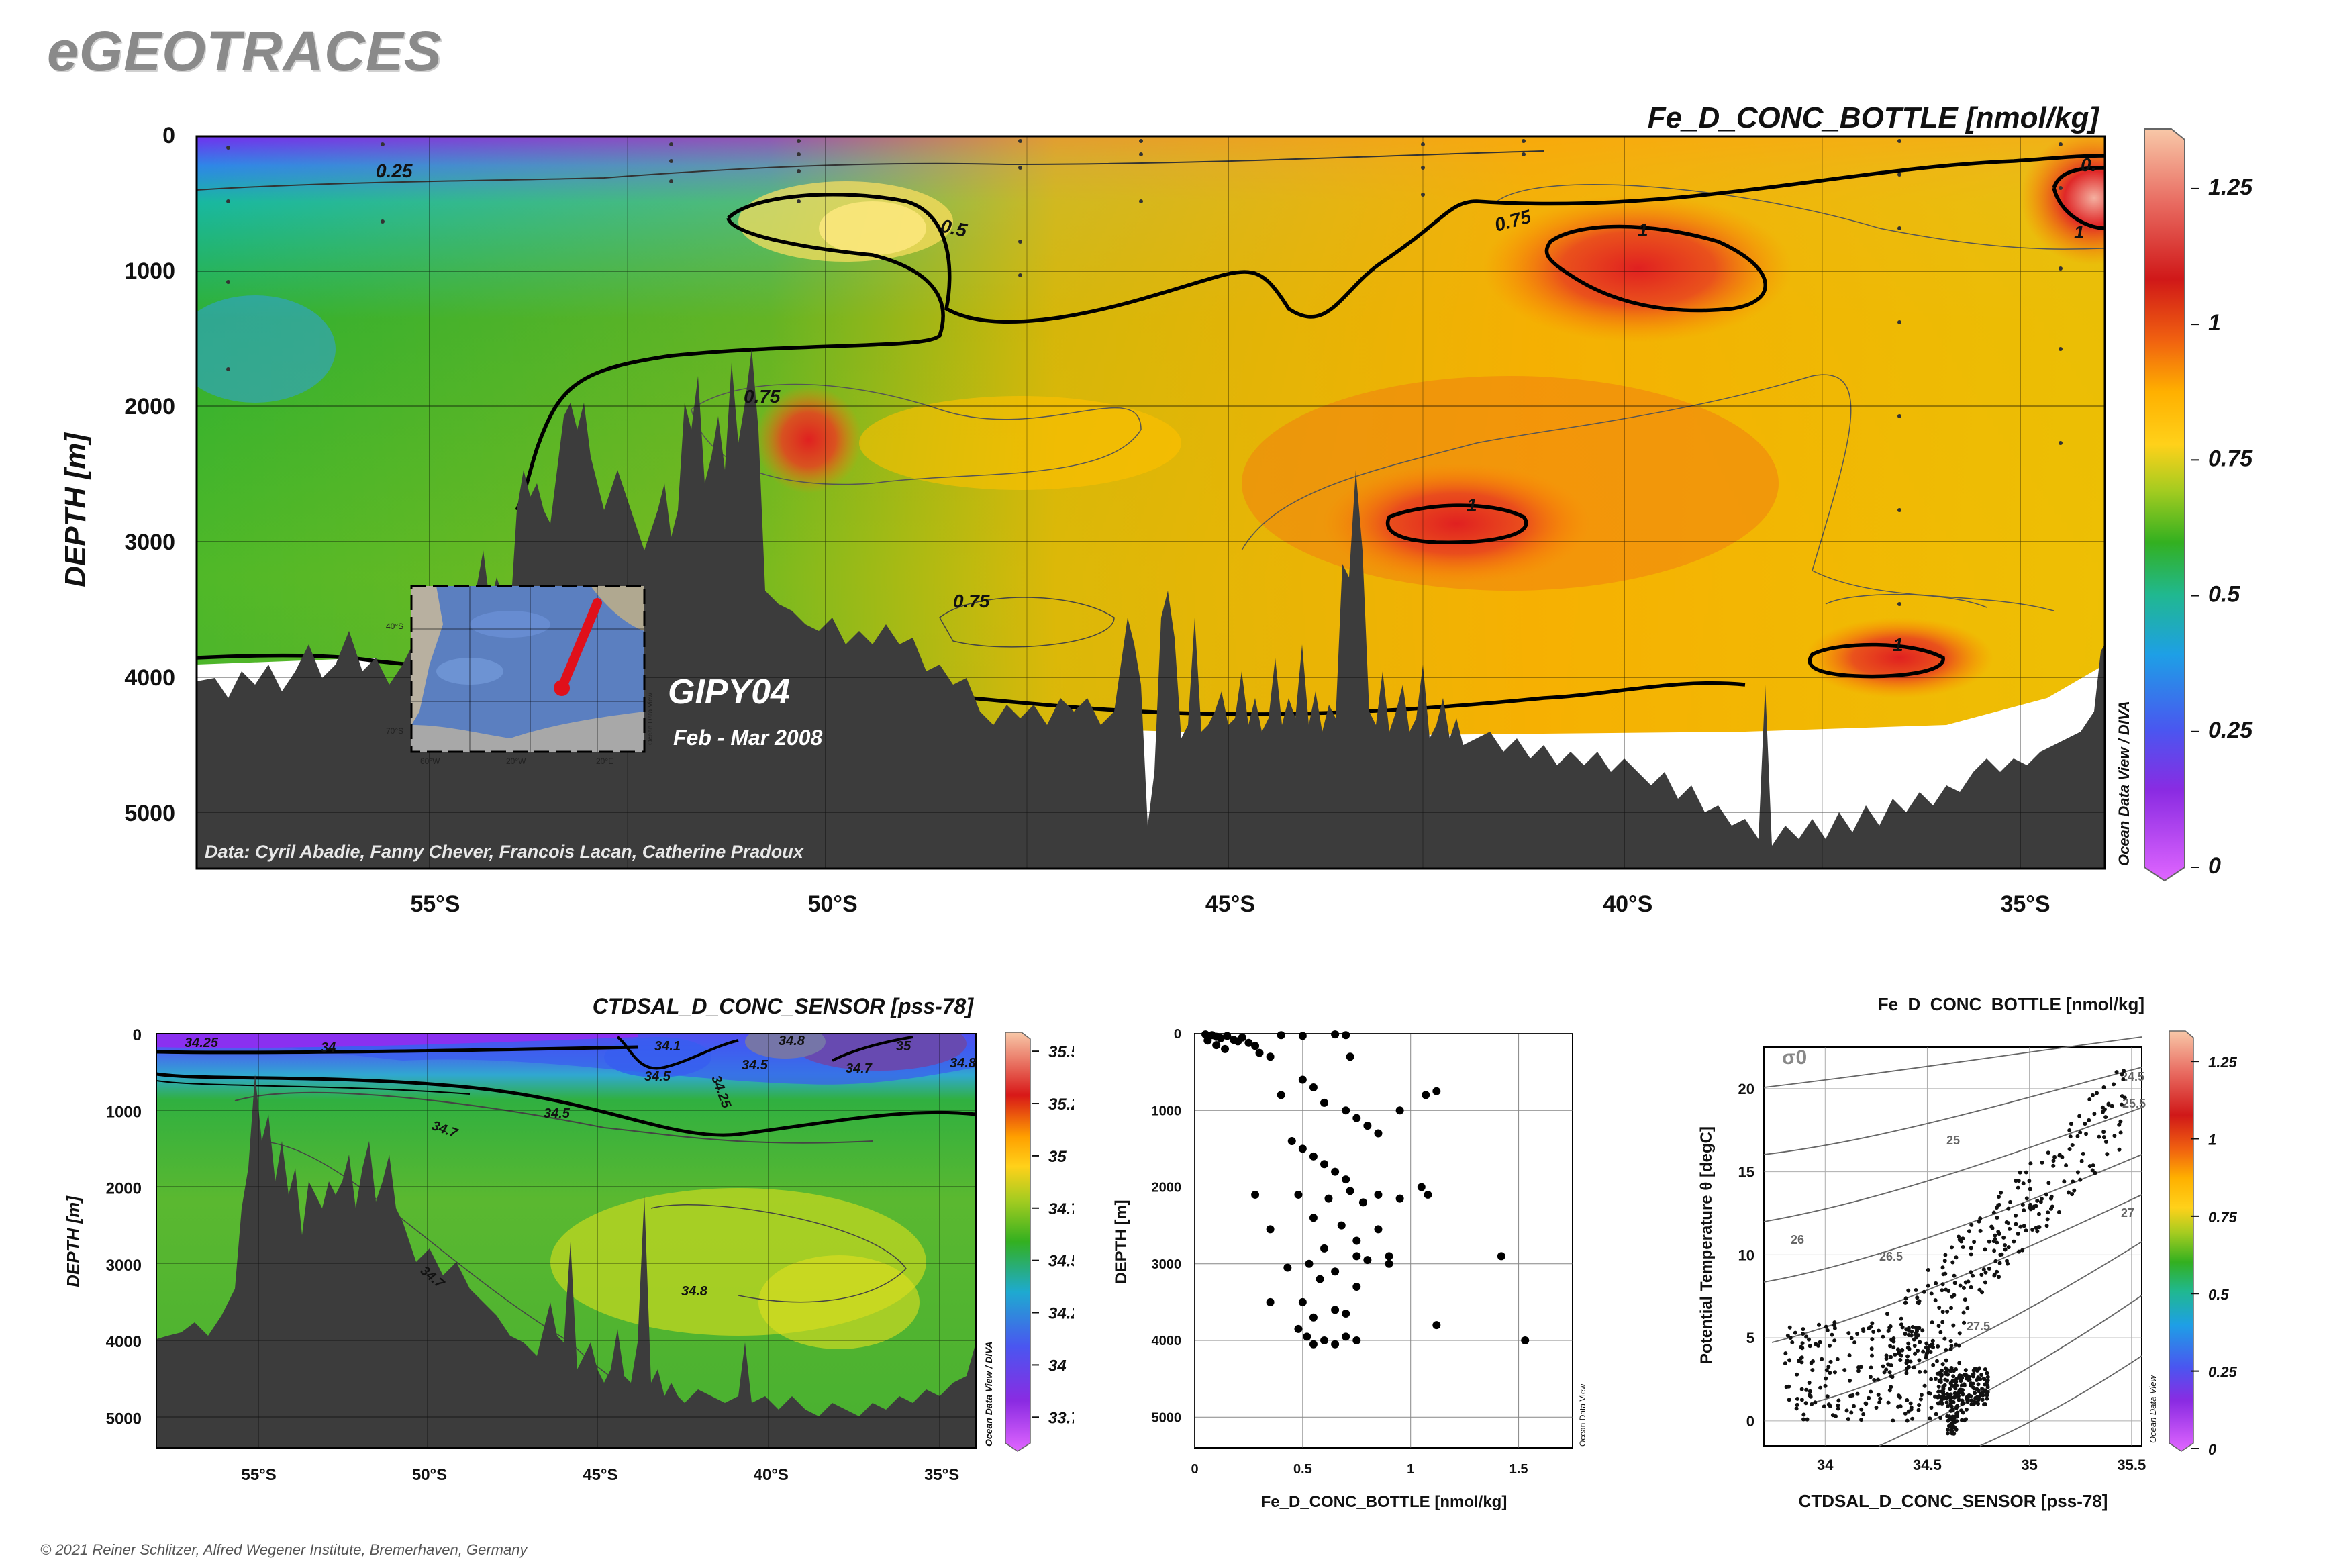  What do you see at coordinates (2127, 1213) in the screenshot?
I see `isopycnal-label: 27` at bounding box center [2127, 1213].